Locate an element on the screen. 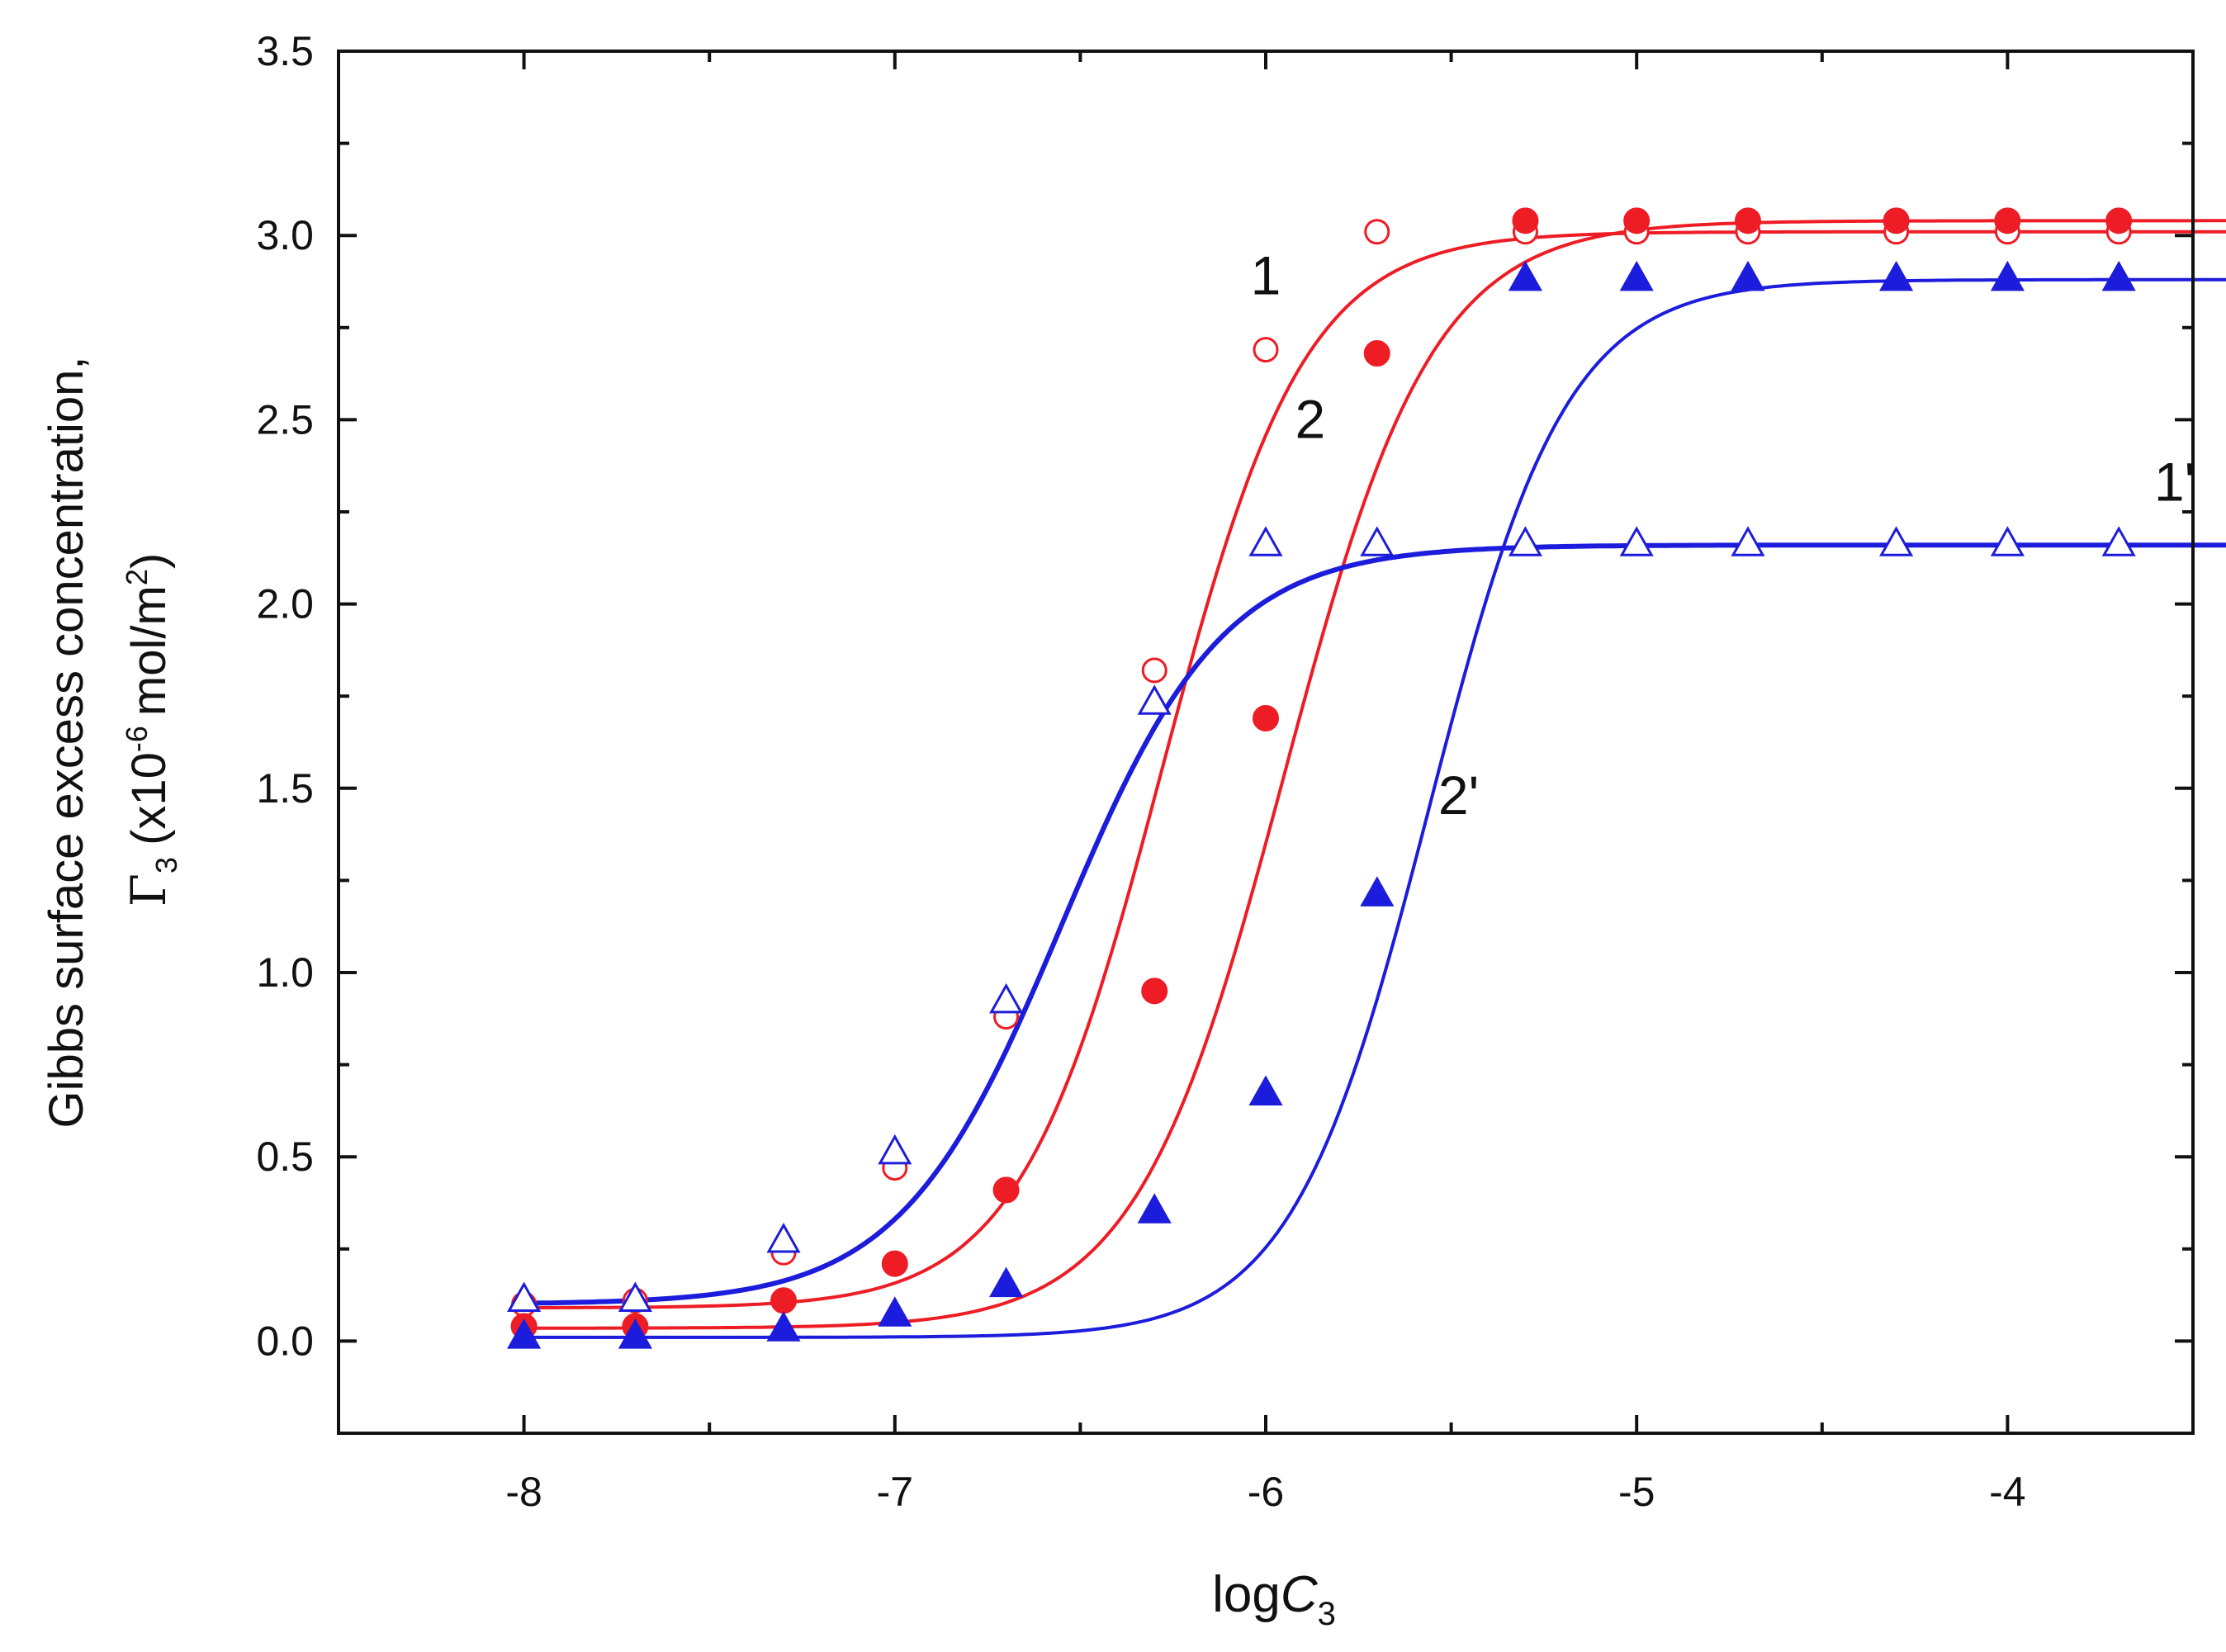  x-tick-label: -4 is located at coordinates (2007, 1492).